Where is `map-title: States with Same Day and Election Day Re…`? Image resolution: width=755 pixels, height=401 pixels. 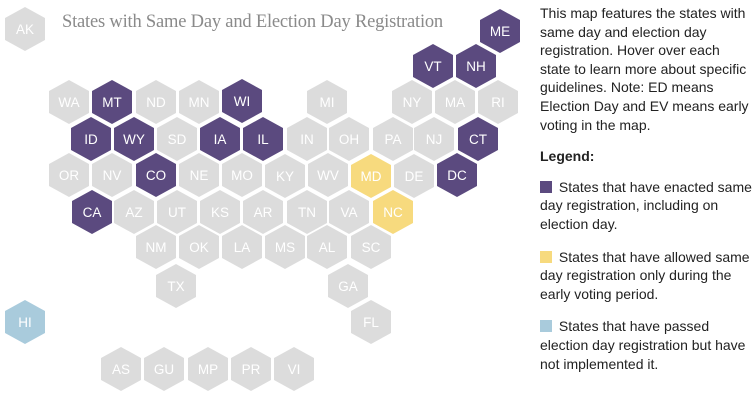
map-title: States with Same Day and Election Day Re… is located at coordinates (252, 22).